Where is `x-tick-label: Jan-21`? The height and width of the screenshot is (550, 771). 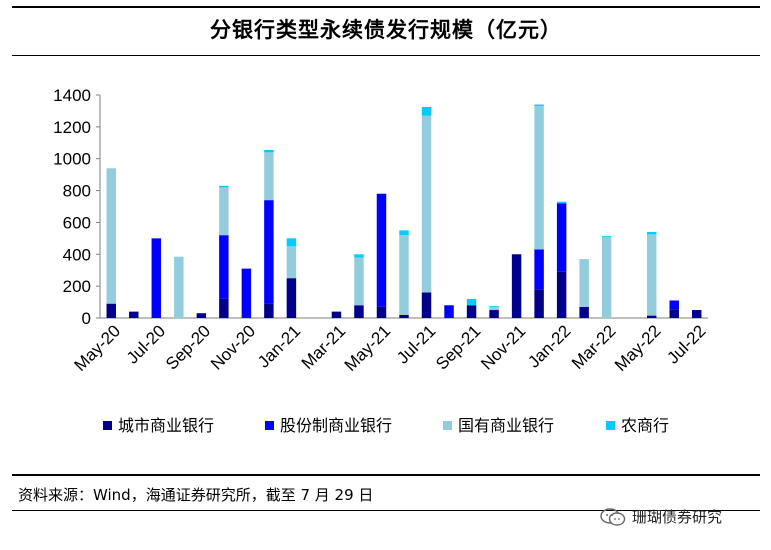
x-tick-label: Jan-21 is located at coordinates (279, 346).